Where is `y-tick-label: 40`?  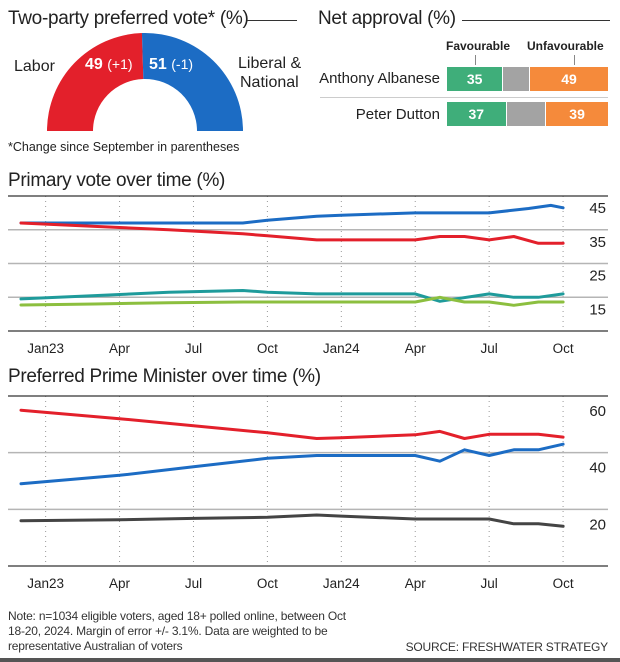
y-tick-label: 40 is located at coordinates (597, 468).